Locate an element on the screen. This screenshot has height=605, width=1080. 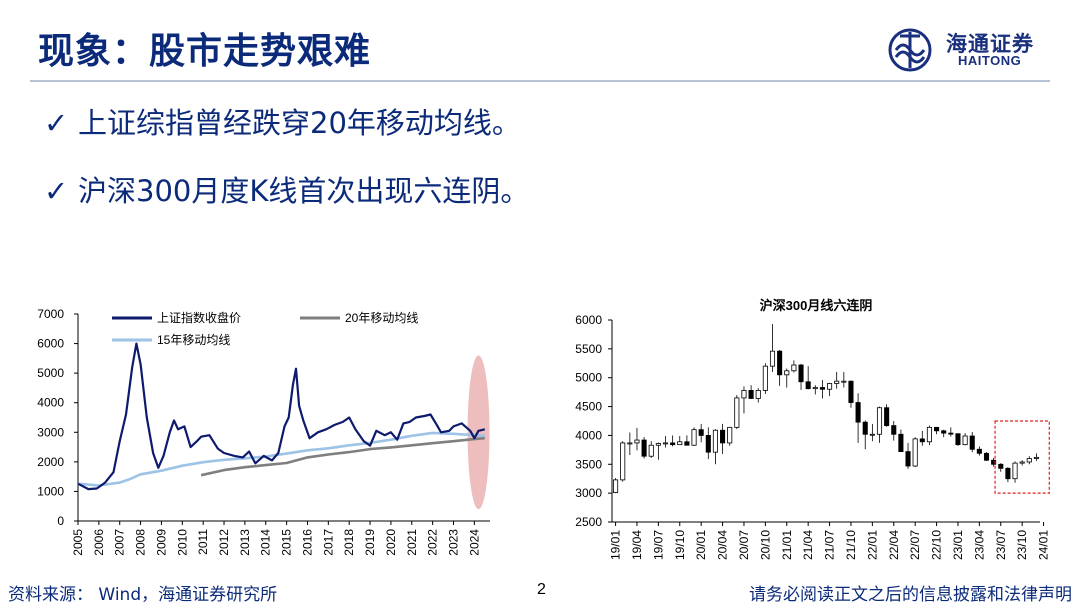
x-tick-label: 23/10 is located at coordinates (1022, 545).